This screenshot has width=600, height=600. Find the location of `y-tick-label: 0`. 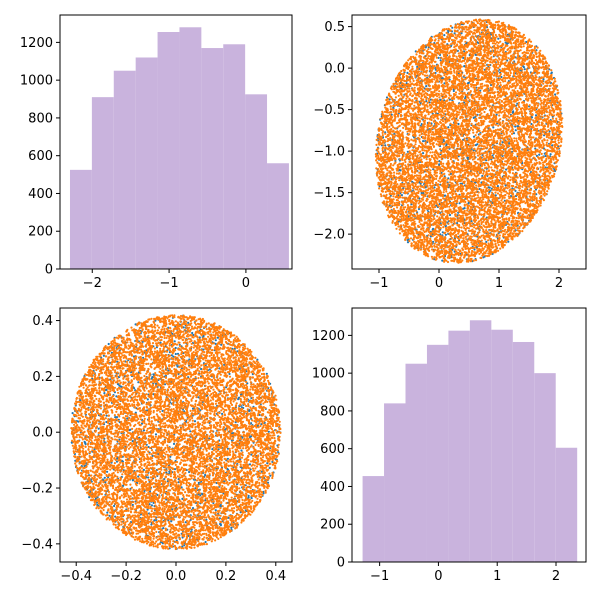

y-tick-label: 0 is located at coordinates (49, 270).